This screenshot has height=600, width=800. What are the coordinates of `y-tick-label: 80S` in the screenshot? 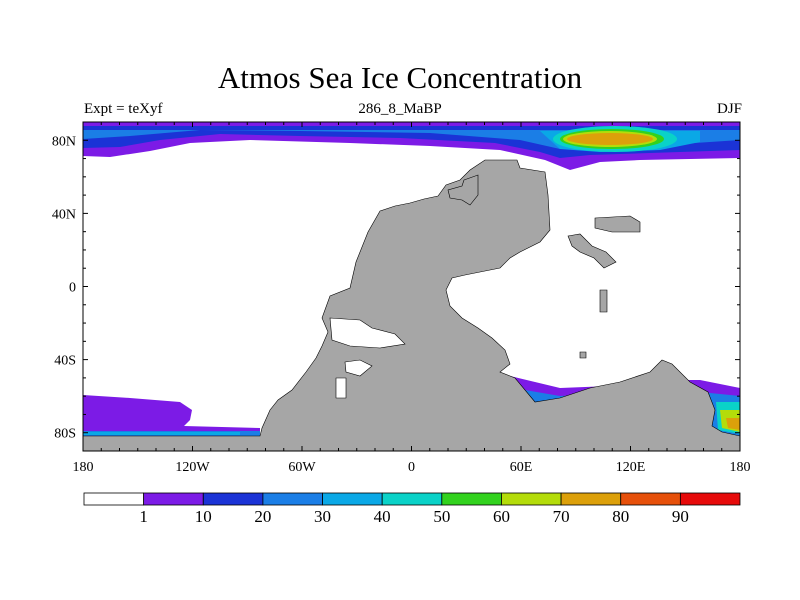 It's located at (65, 434).